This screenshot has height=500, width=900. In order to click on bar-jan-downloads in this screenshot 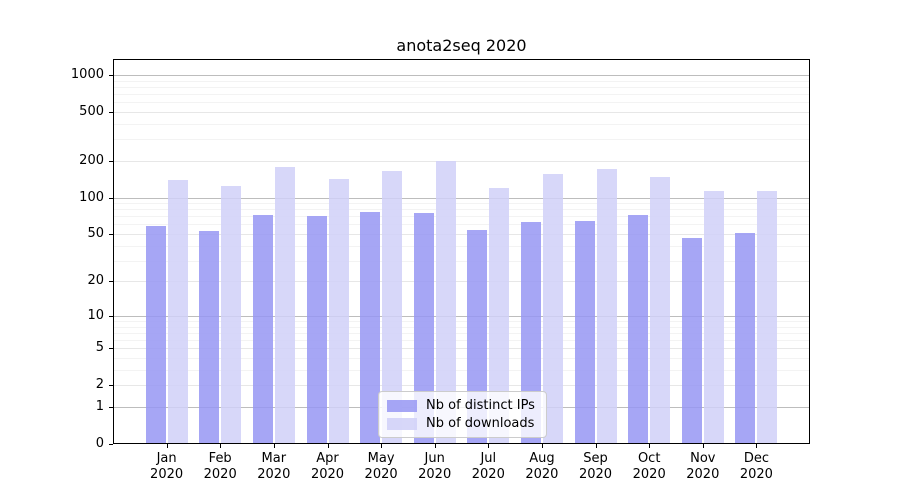, I will do `click(177, 311)`.